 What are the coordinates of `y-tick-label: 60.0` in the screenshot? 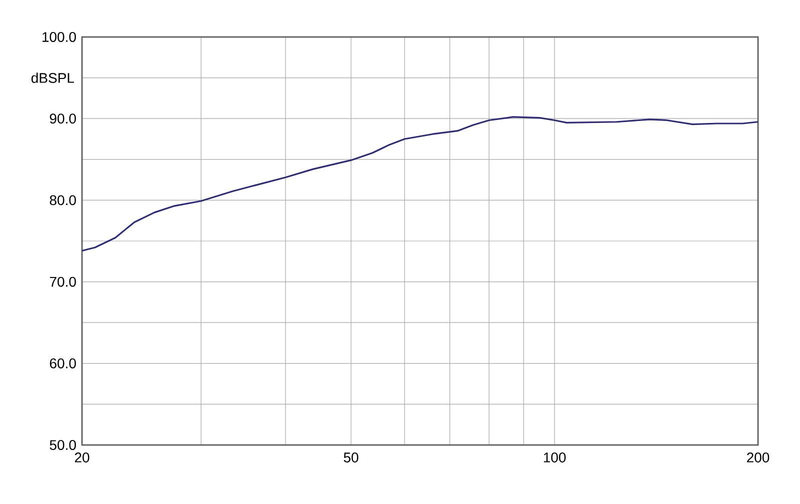 It's located at (63, 363).